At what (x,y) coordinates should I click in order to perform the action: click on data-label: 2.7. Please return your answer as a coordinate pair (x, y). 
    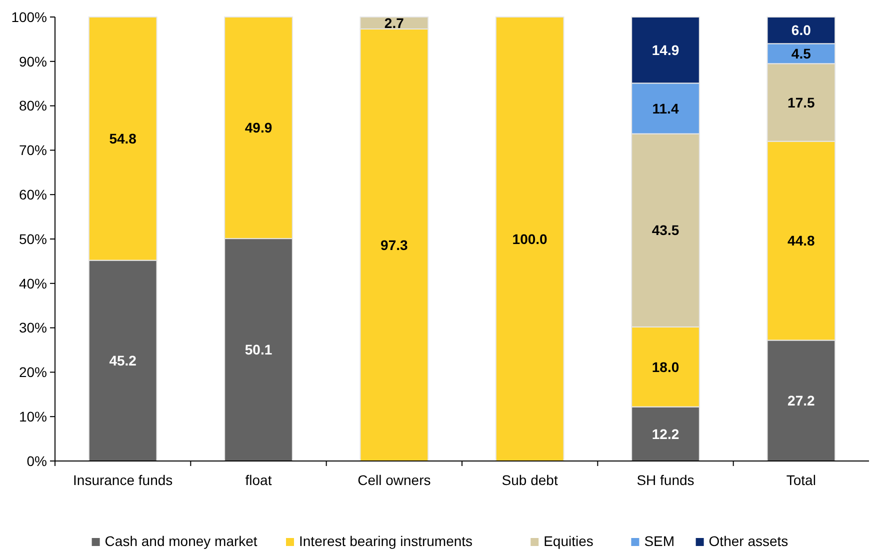
    Looking at the image, I should click on (394, 22).